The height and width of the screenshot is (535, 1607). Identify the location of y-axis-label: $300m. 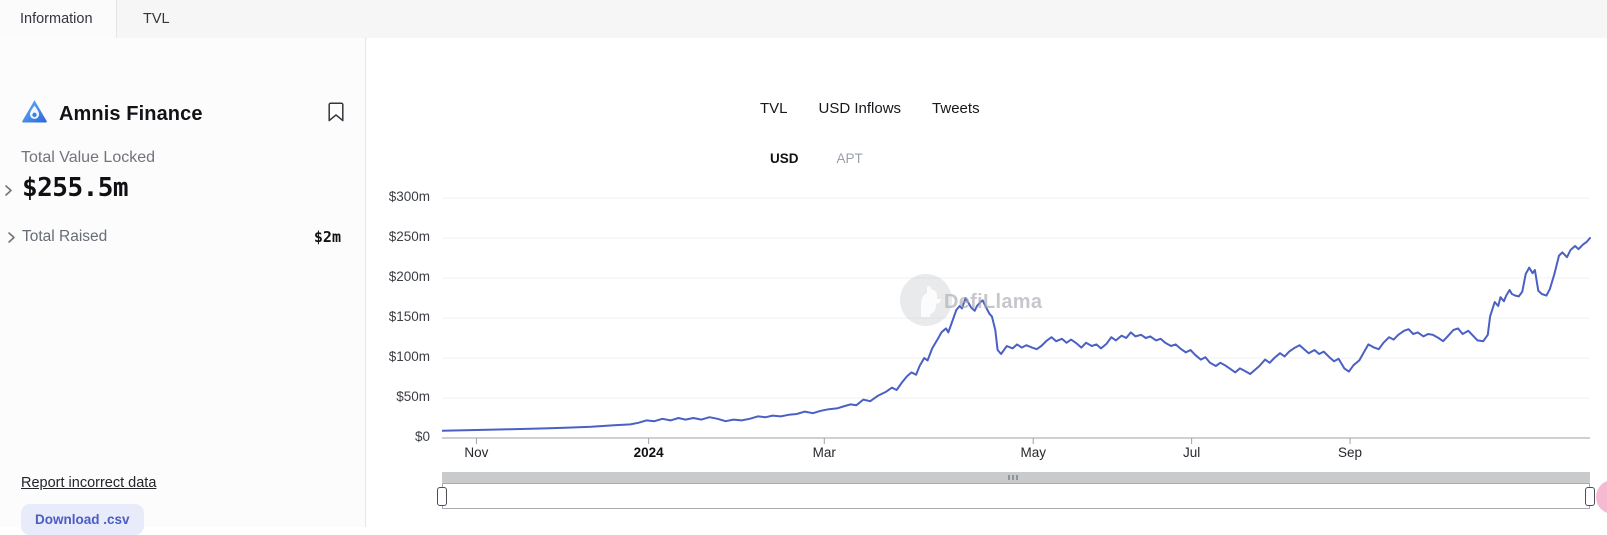
(409, 196).